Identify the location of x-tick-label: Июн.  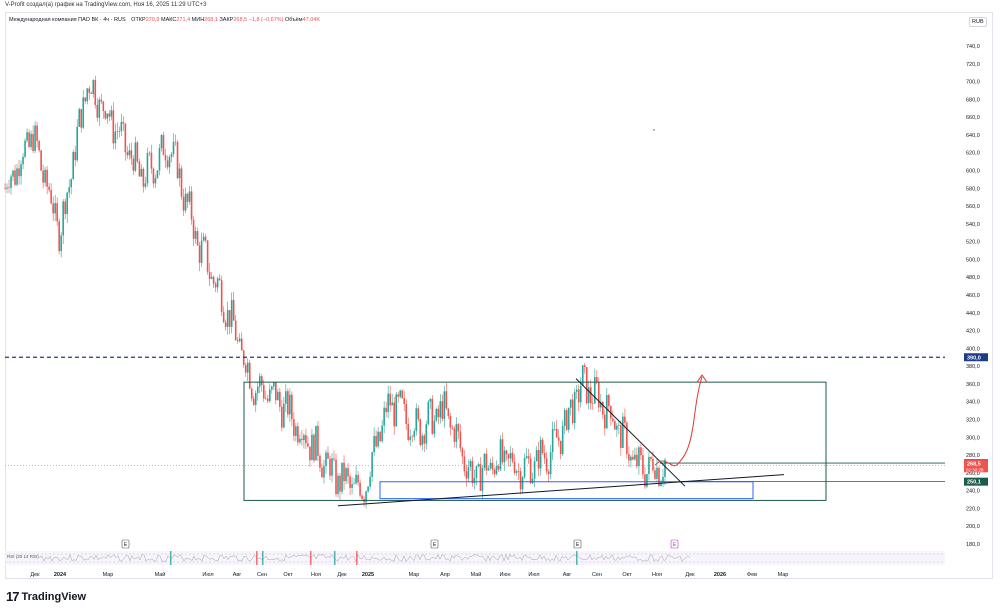
(504, 575).